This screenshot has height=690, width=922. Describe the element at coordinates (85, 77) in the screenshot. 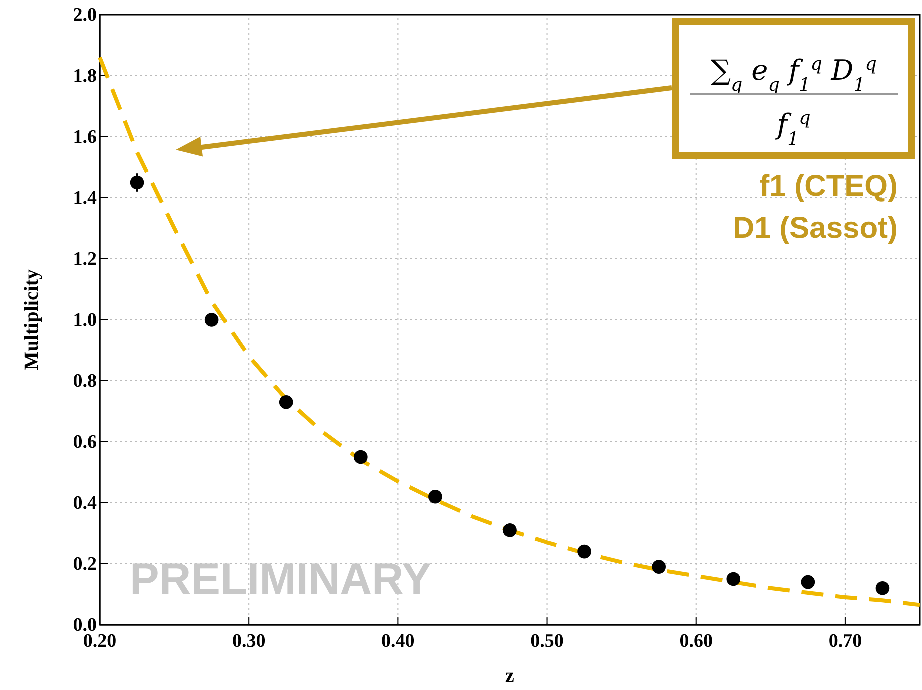

I see `y-tick-label: 1.8` at that location.